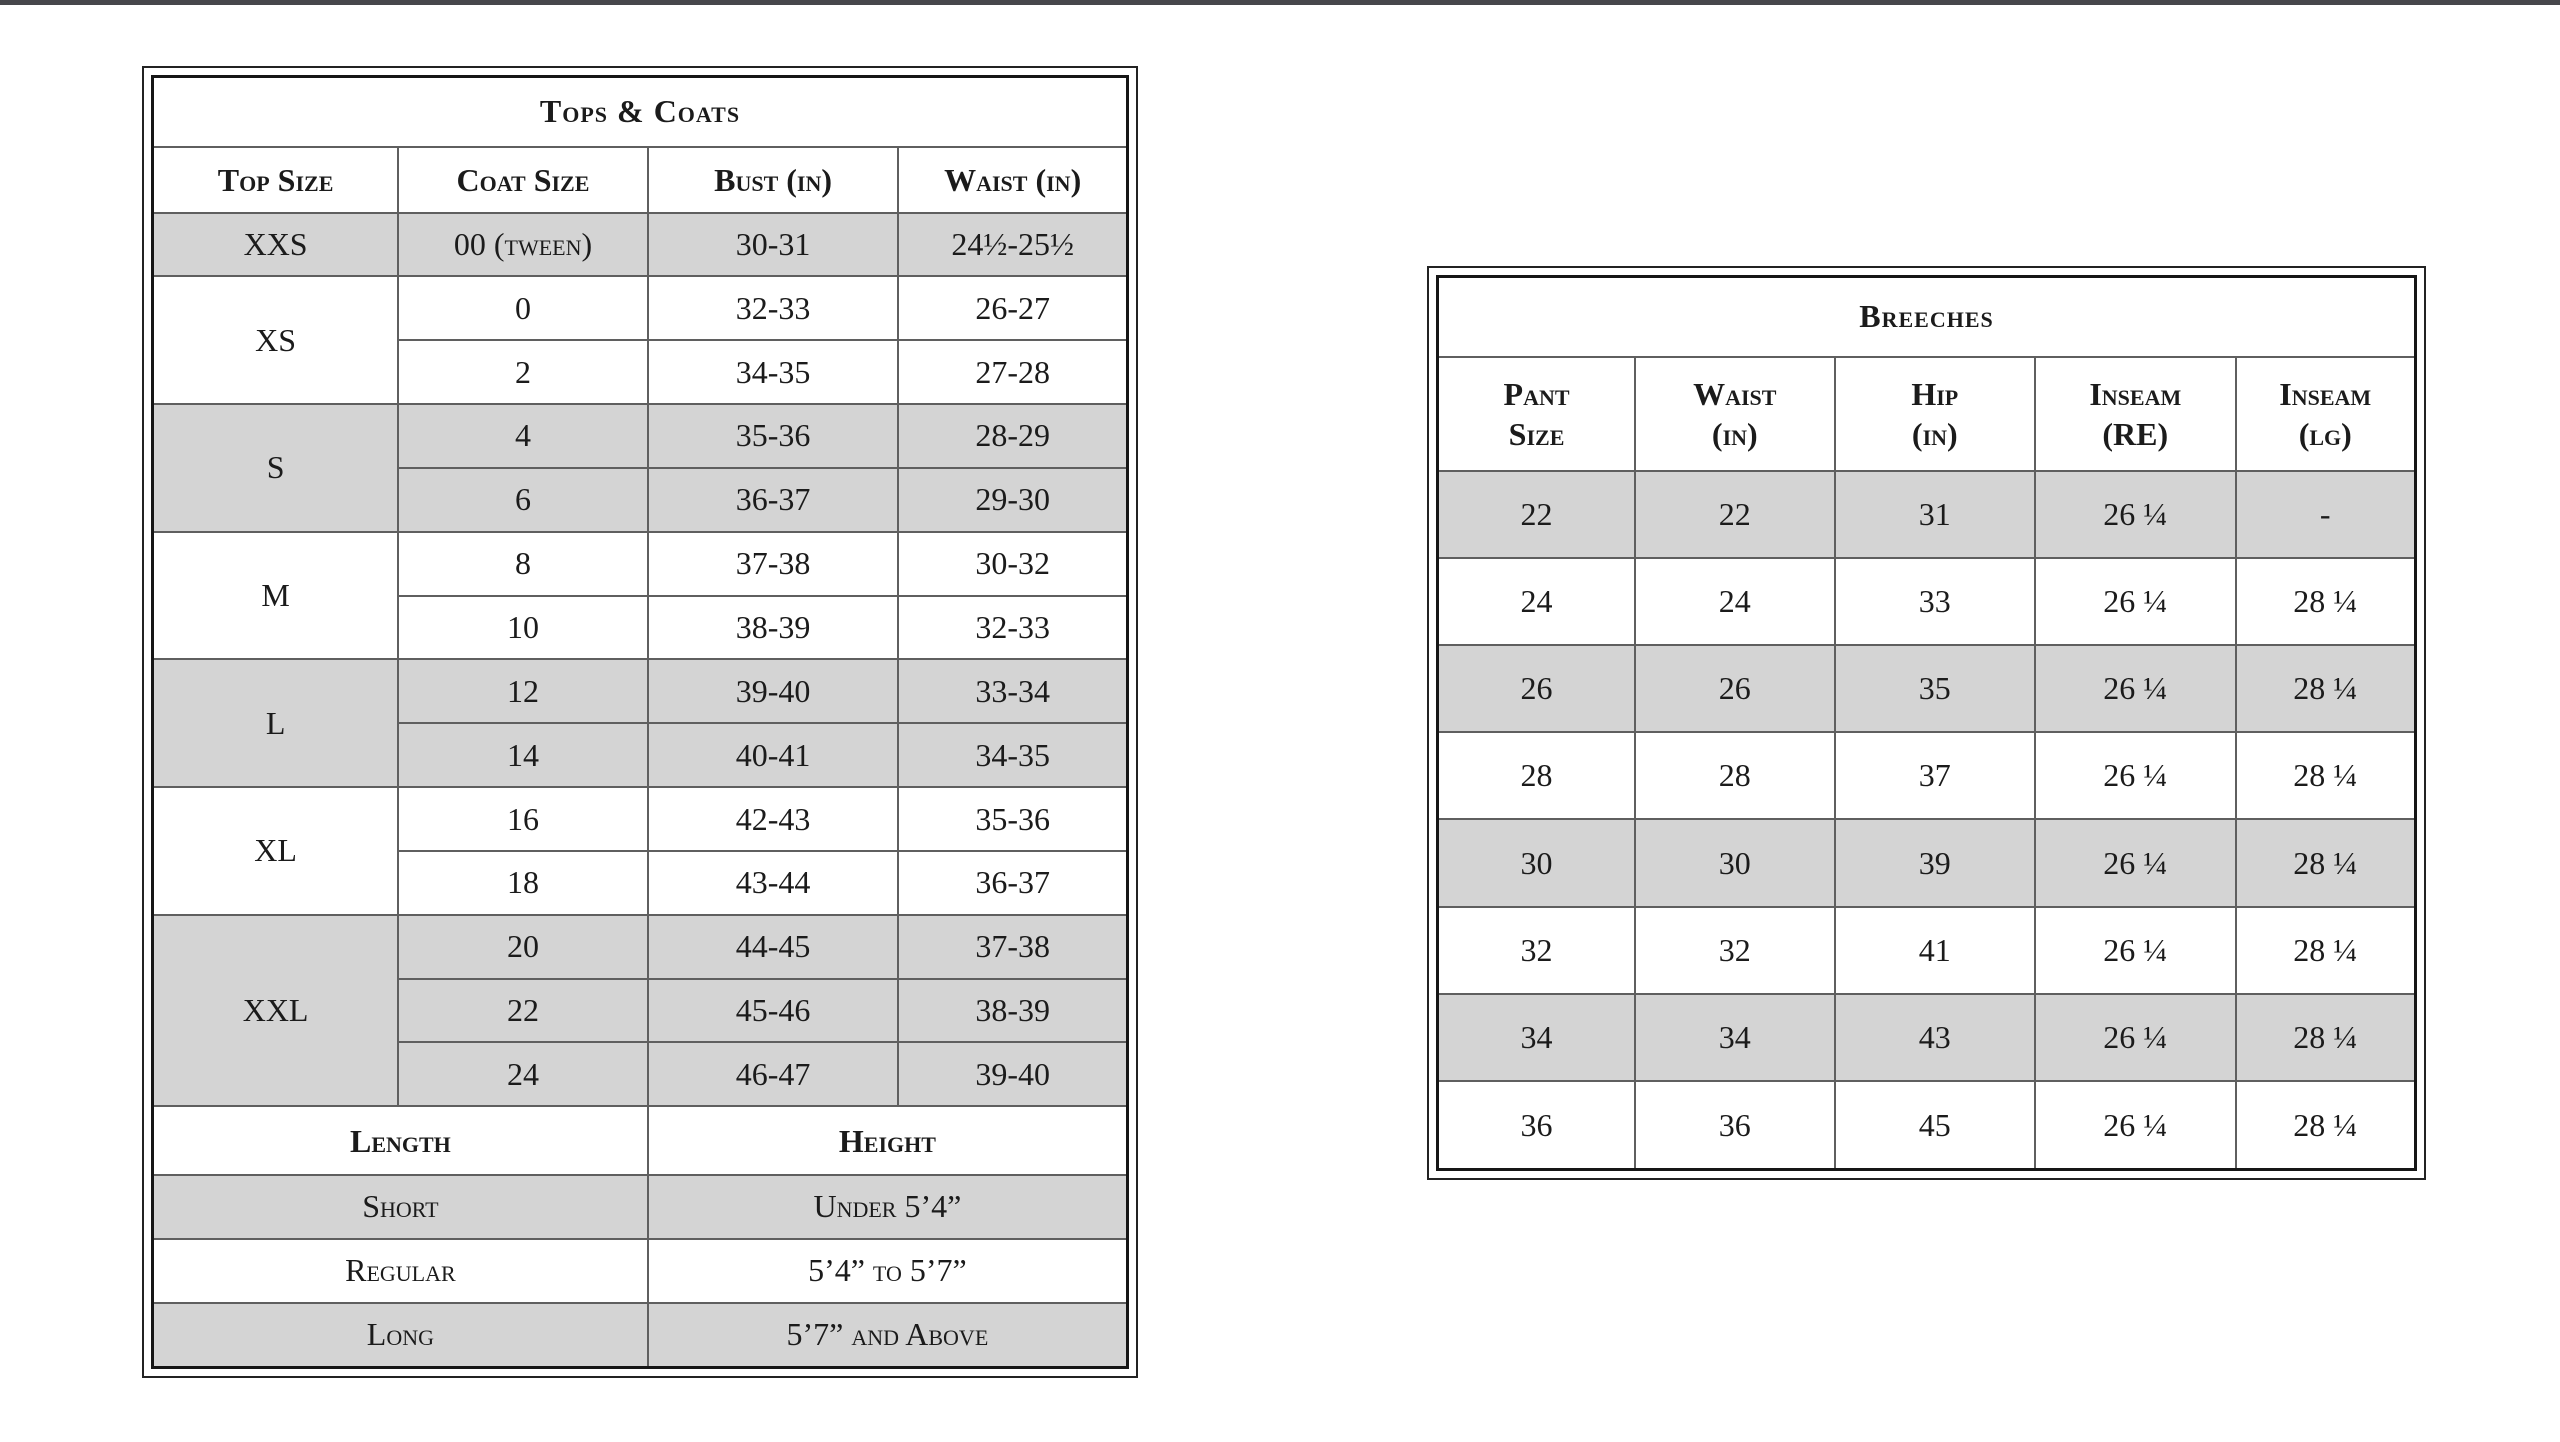  What do you see at coordinates (523, 436) in the screenshot?
I see `coat-size-cell: 4` at bounding box center [523, 436].